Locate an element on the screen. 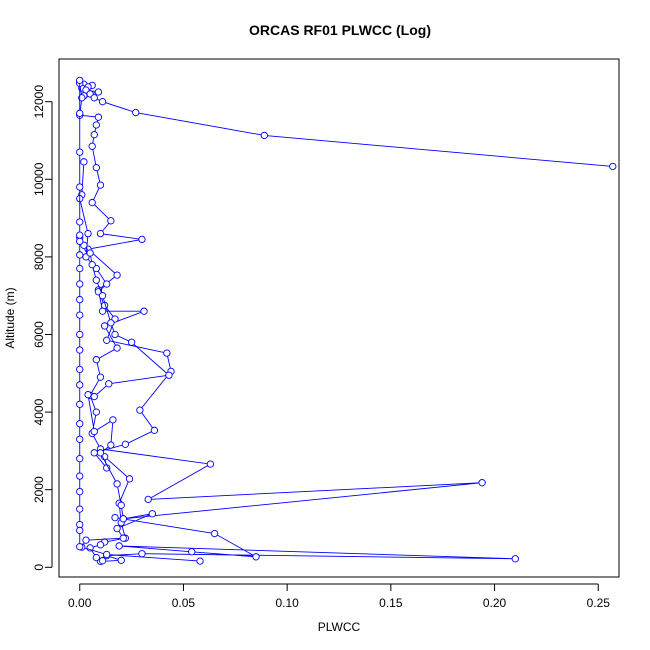 Image resolution: width=650 pixels, height=650 pixels. y-tick-label: 6000 is located at coordinates (39, 334).